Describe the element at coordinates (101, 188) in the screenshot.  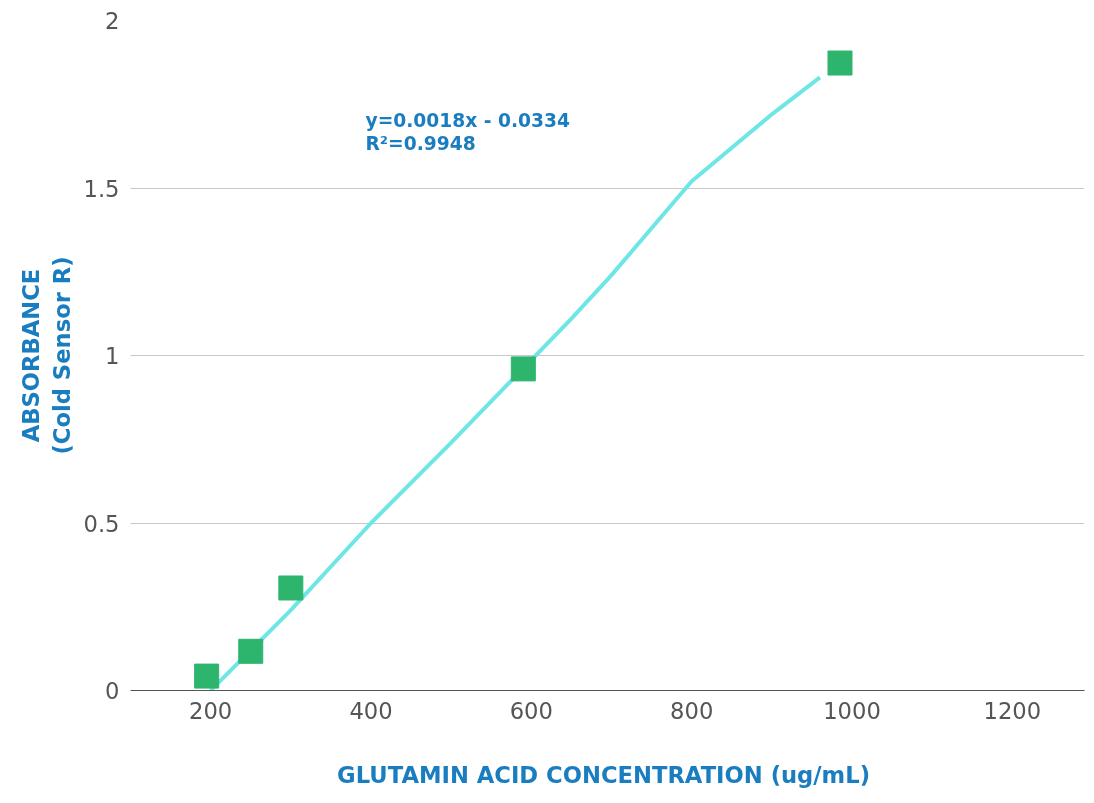
I see `y-tick-label: 1.5` at that location.